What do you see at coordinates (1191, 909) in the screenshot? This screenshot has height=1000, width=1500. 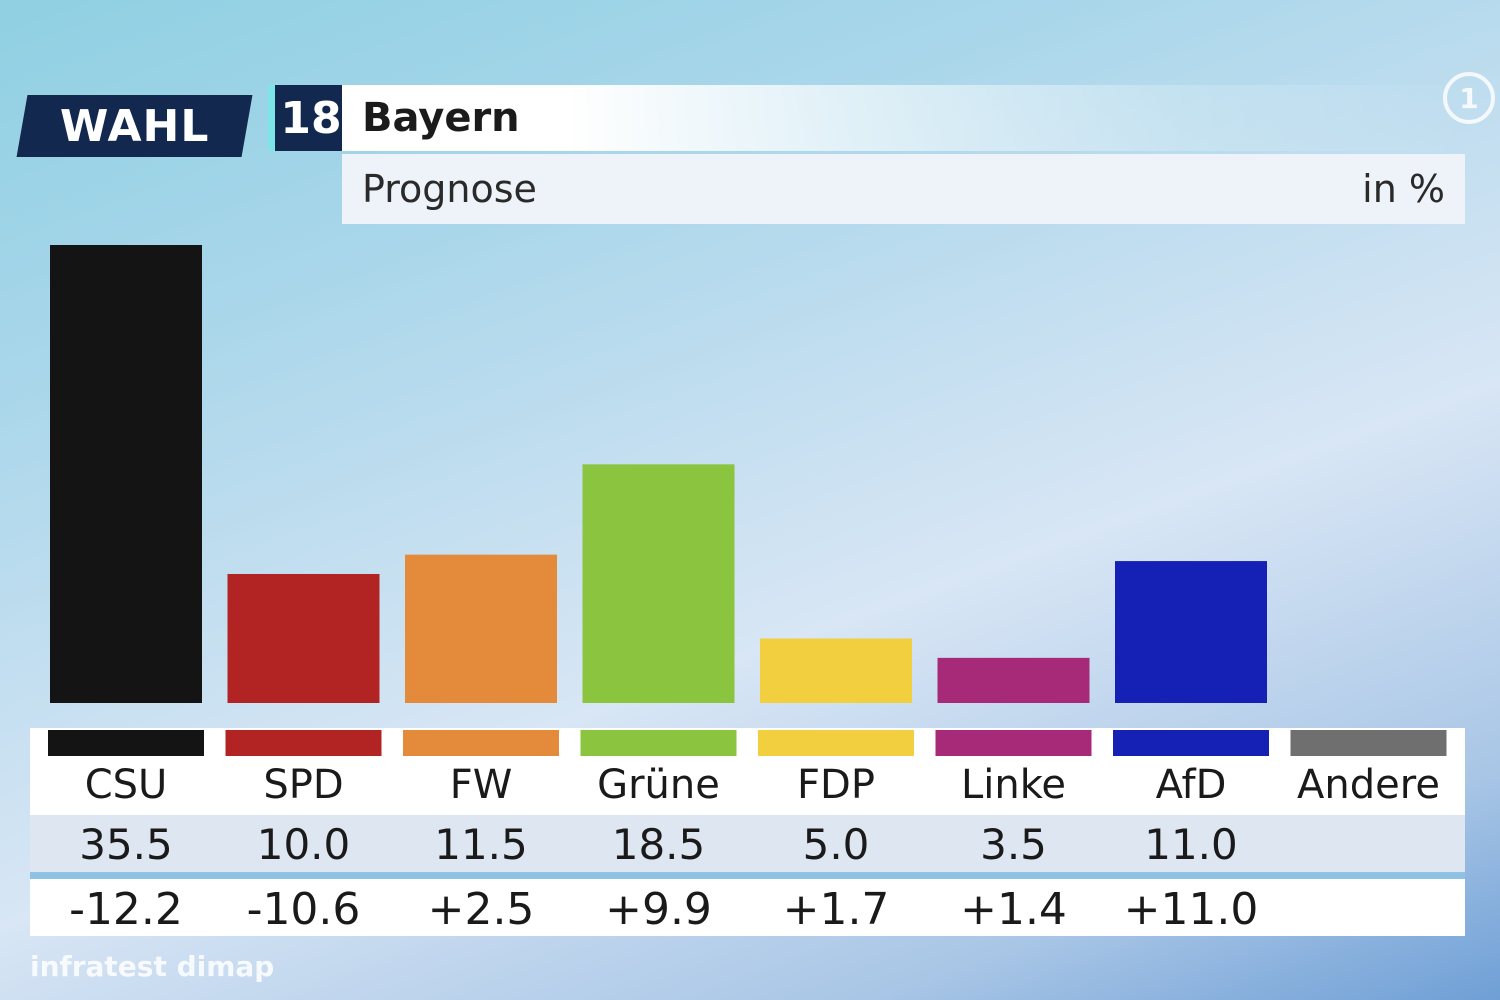 I see `change-label-afd: +11.0` at bounding box center [1191, 909].